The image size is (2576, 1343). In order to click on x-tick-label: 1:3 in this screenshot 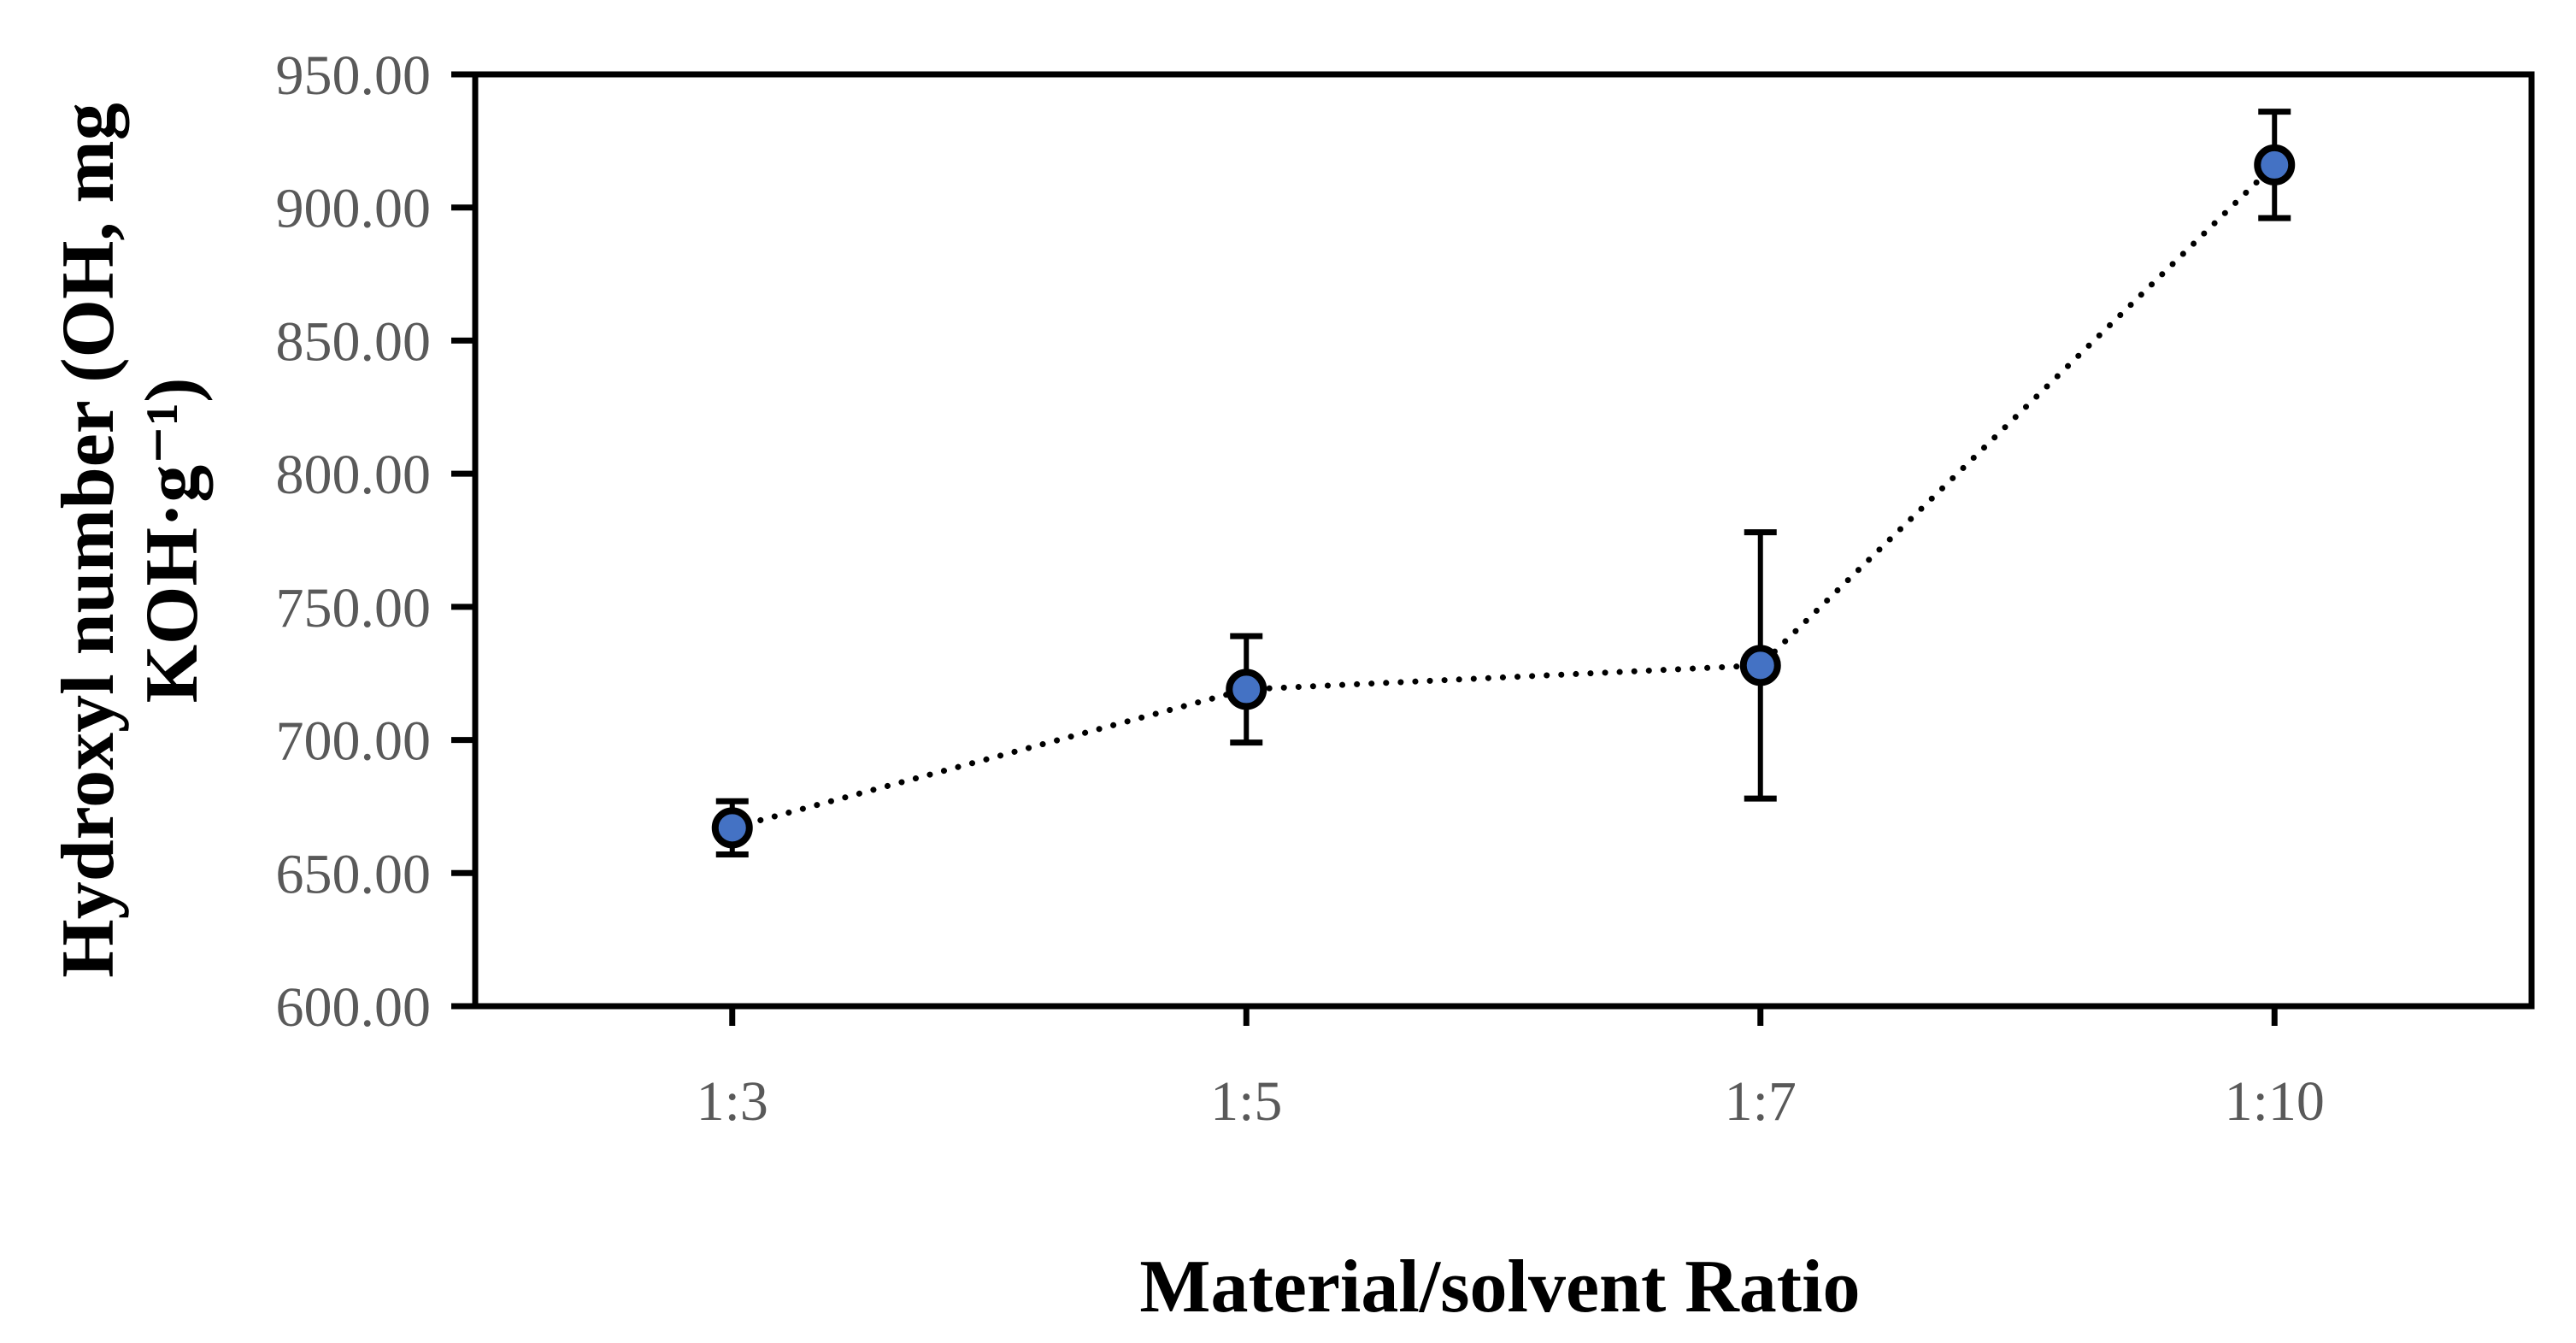, I will do `click(732, 1101)`.